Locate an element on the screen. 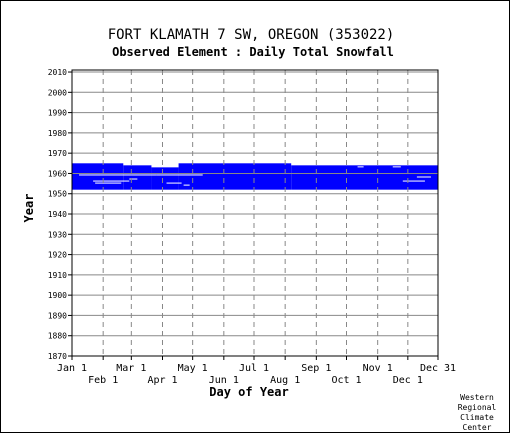  x-tick-label: Mar 1 is located at coordinates (131, 368).